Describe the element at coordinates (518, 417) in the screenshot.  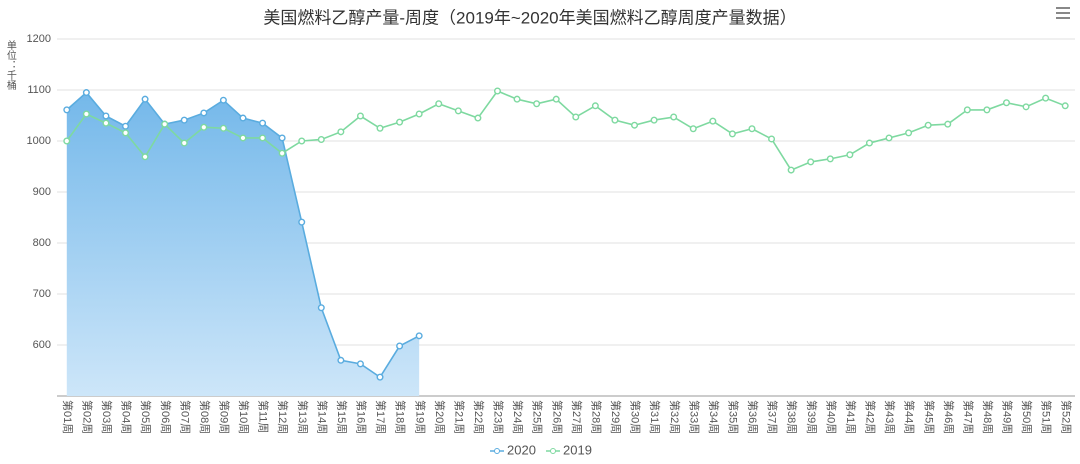
I see `x-tick-label: 第24周` at that location.